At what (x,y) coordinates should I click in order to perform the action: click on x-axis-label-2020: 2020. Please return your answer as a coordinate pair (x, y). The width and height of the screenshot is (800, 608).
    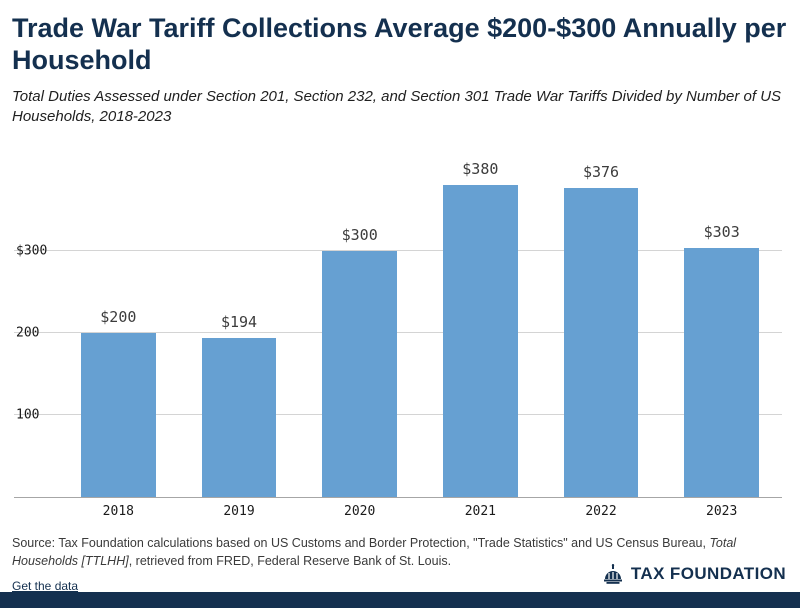
    Looking at the image, I should click on (360, 512).